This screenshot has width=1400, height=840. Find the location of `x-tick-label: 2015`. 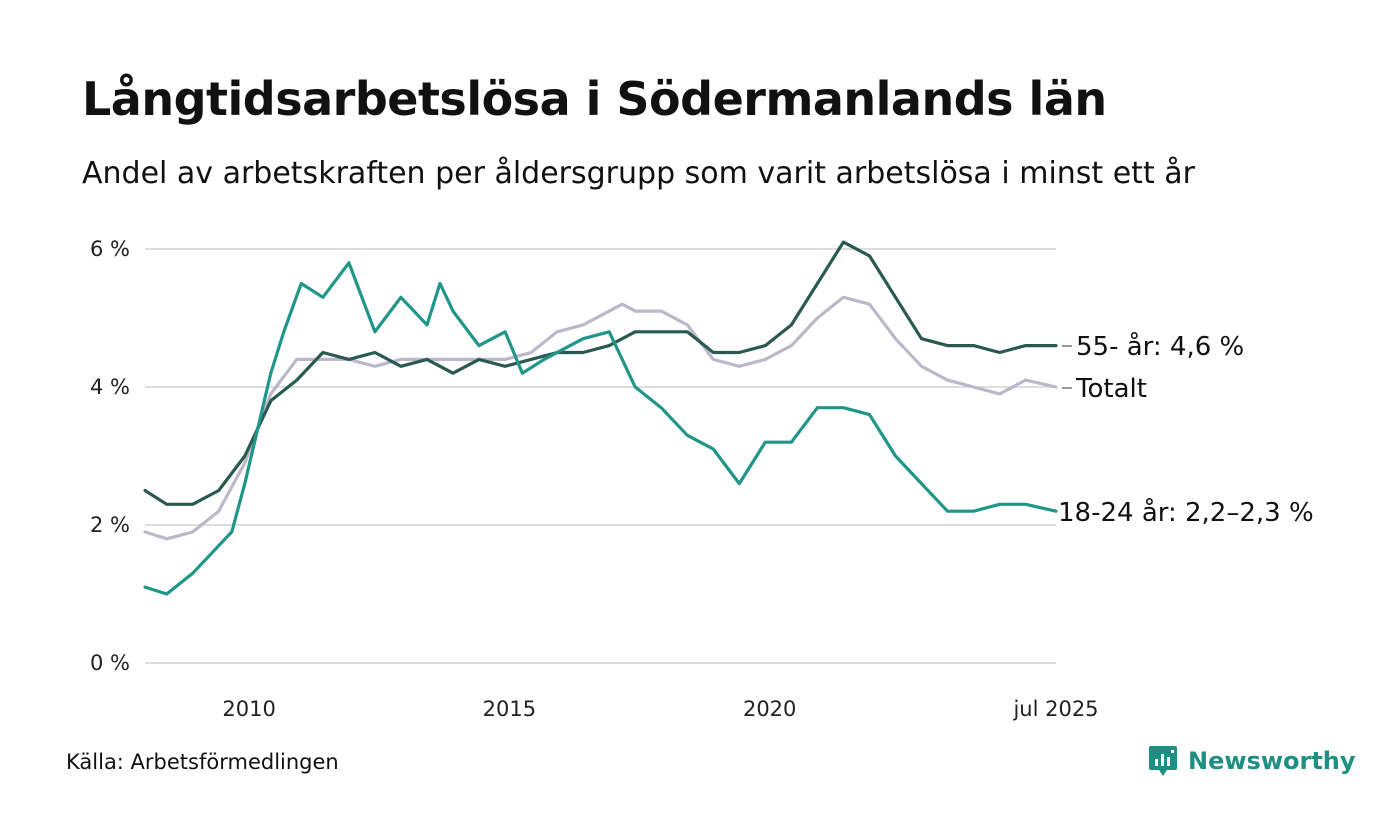

x-tick-label: 2015 is located at coordinates (509, 709).